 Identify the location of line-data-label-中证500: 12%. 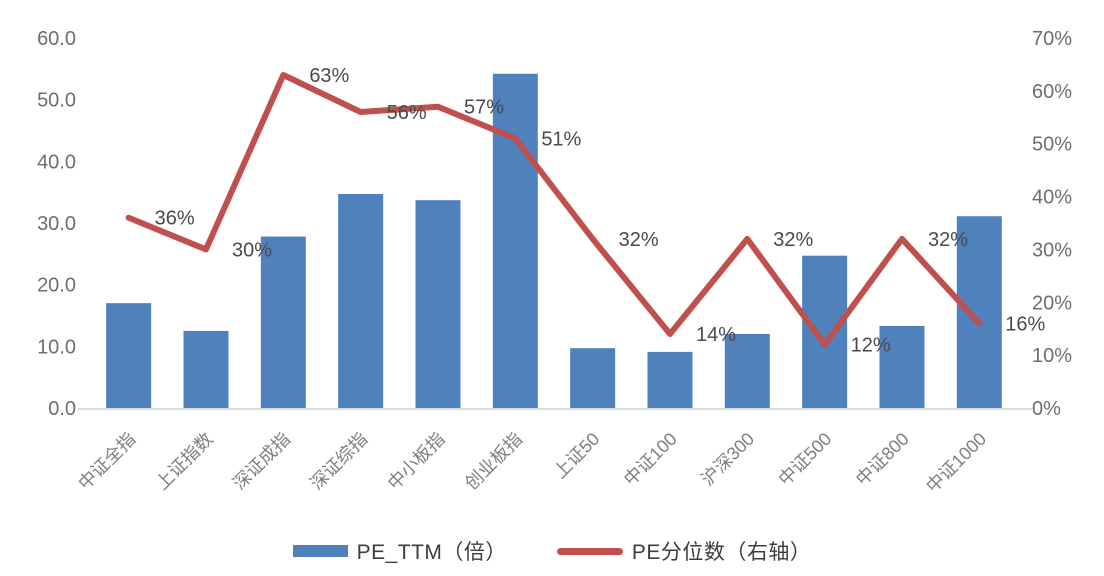
(871, 346).